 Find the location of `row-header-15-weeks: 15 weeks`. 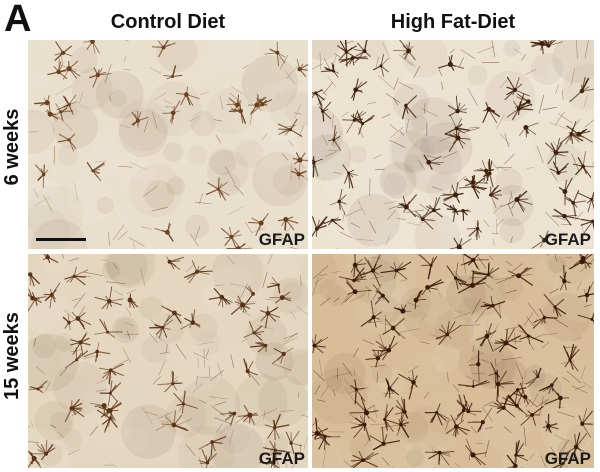

row-header-15-weeks: 15 weeks is located at coordinates (12, 356).